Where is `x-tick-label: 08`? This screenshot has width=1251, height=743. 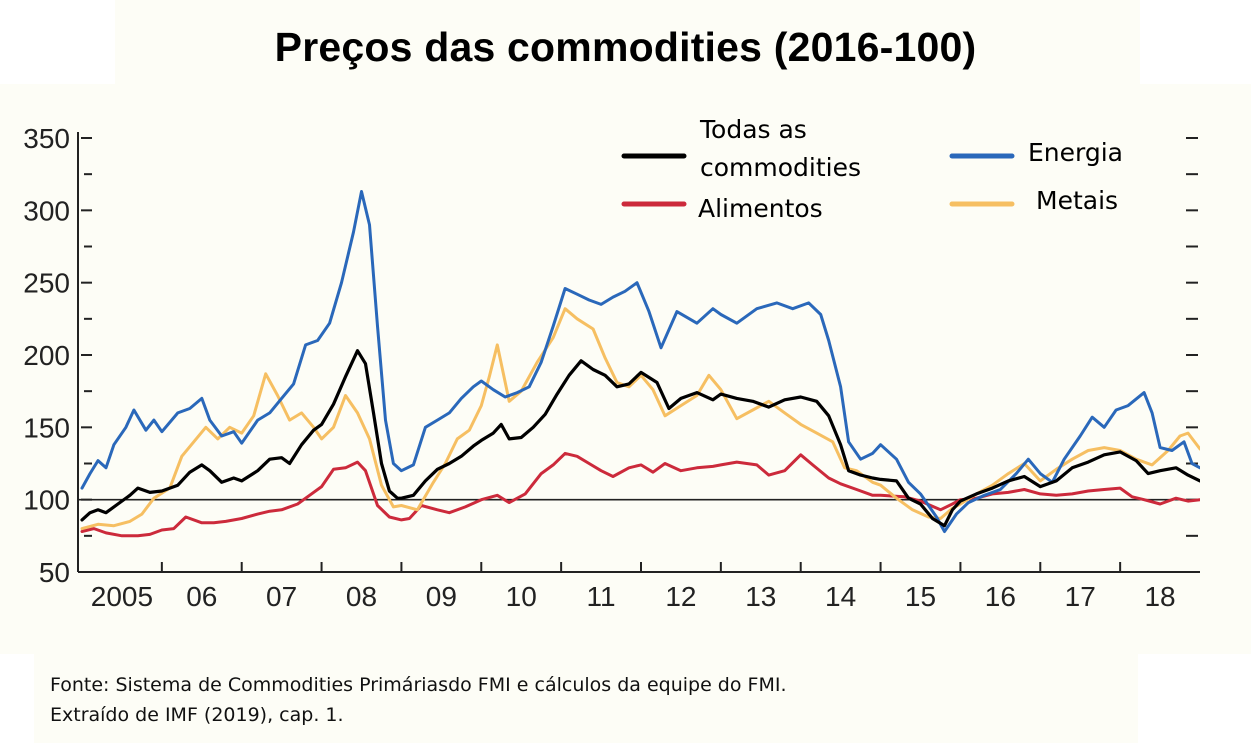 x-tick-label: 08 is located at coordinates (361, 596).